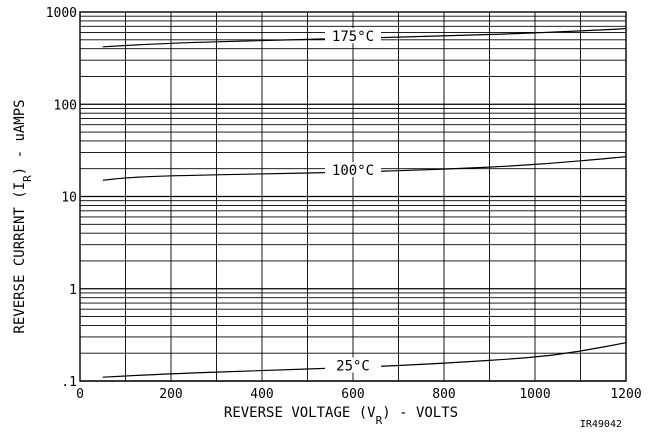 The image size is (657, 436). Describe the element at coordinates (170, 394) in the screenshot. I see `x-tick-label: 200` at that location.